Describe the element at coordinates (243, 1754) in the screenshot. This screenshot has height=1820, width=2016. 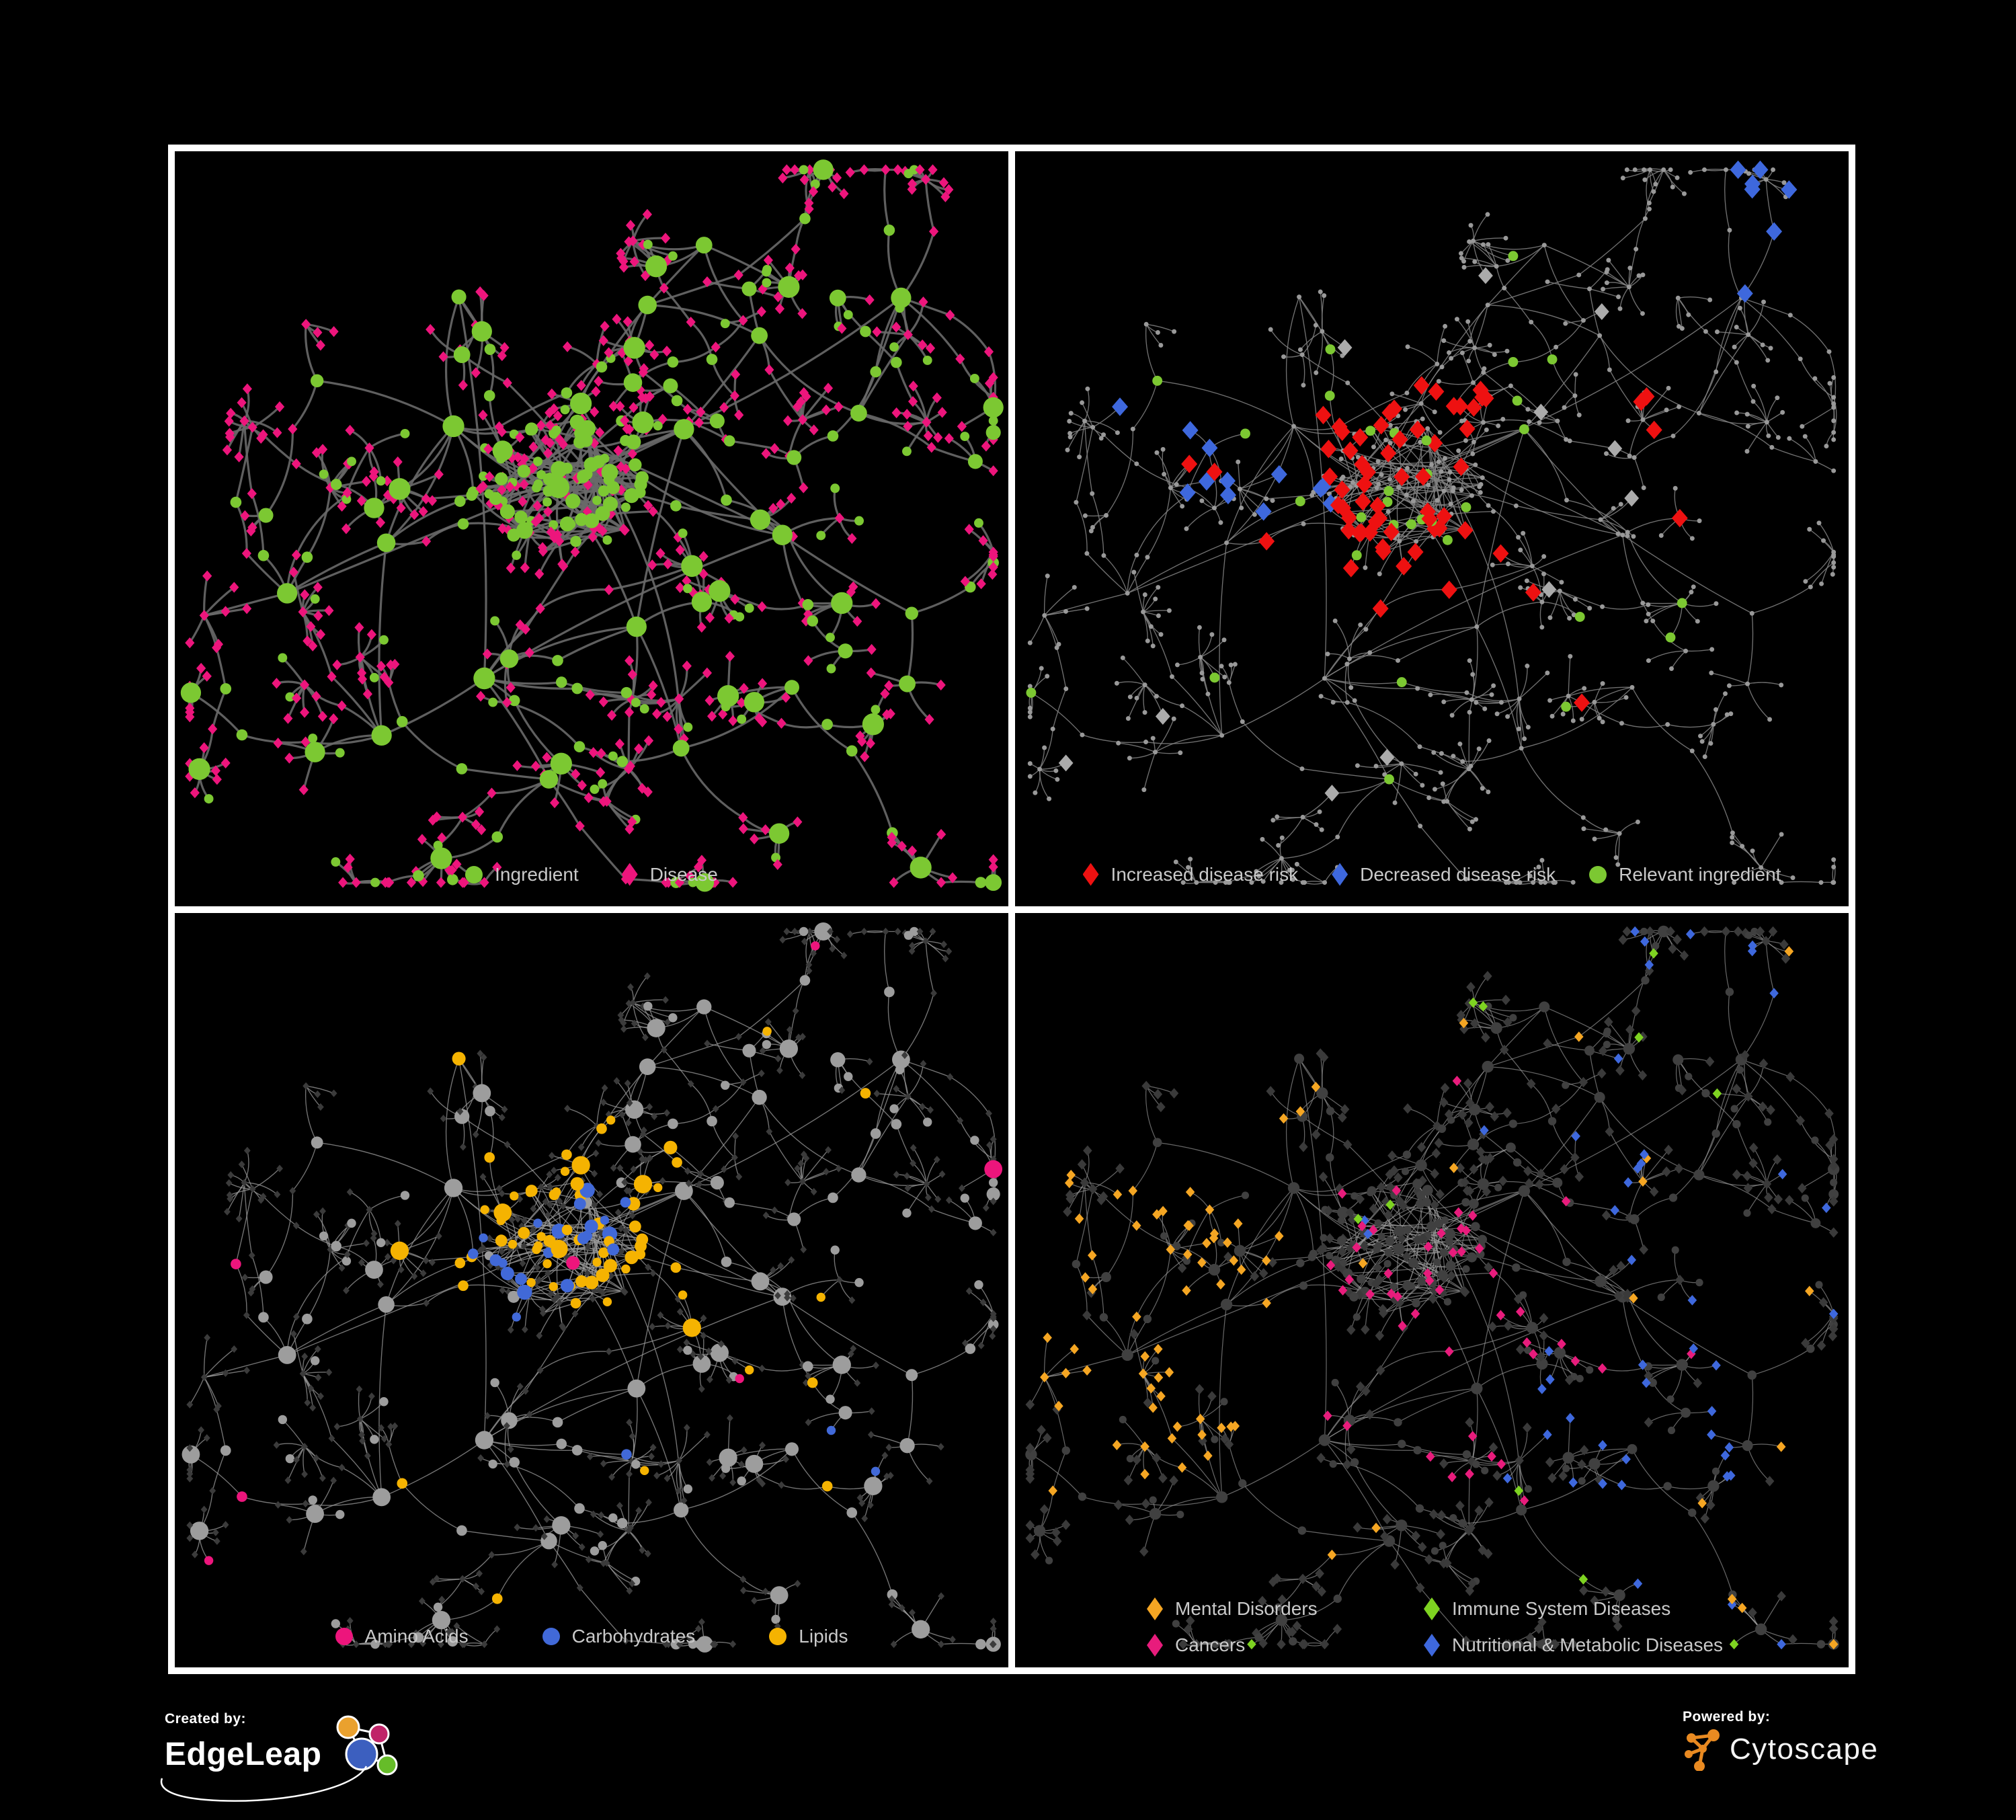
I see `edgeleap-wordmark: EdgeLeap` at that location.